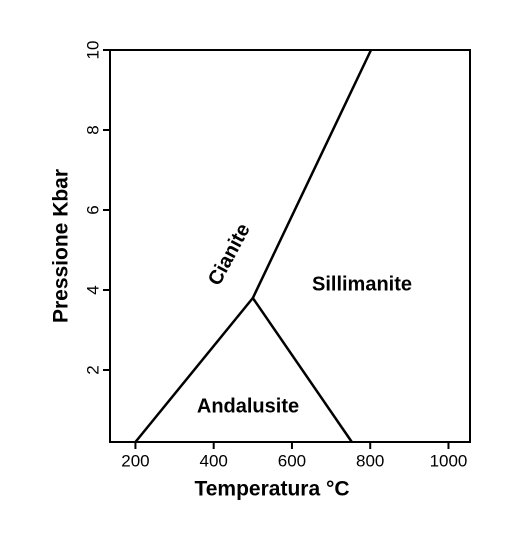 Image resolution: width=512 pixels, height=539 pixels. What do you see at coordinates (449, 460) in the screenshot?
I see `x-tick-label: 1000` at bounding box center [449, 460].